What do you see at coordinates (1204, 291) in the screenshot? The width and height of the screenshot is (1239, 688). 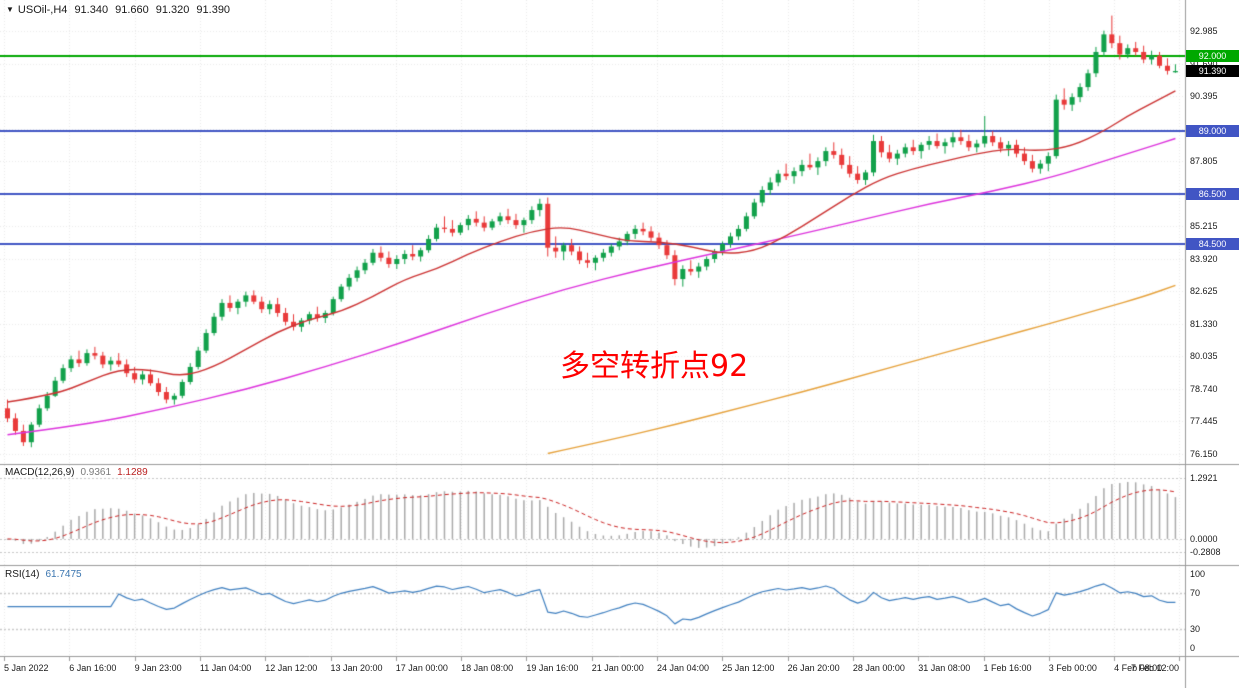 I see `price-tick-label: 82.625` at bounding box center [1204, 291].